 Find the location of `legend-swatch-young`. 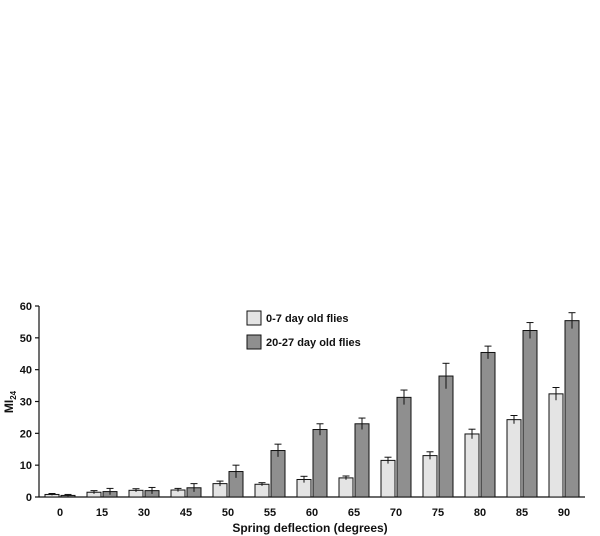

legend-swatch-young is located at coordinates (254, 318).